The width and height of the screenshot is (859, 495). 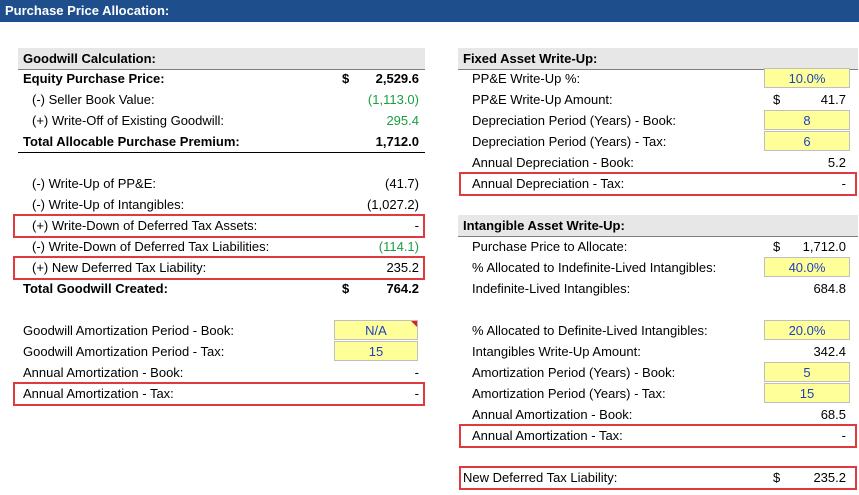 What do you see at coordinates (221, 99) in the screenshot?
I see `row: (-) Seller Book Value: (1,113.0)` at bounding box center [221, 99].